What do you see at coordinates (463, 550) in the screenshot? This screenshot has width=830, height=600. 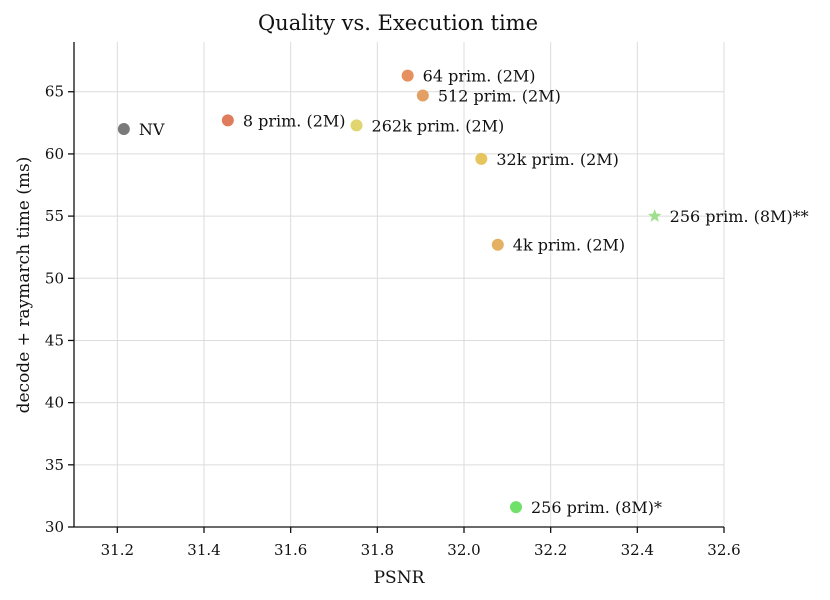 I see `x-tick-label: 32.0` at bounding box center [463, 550].